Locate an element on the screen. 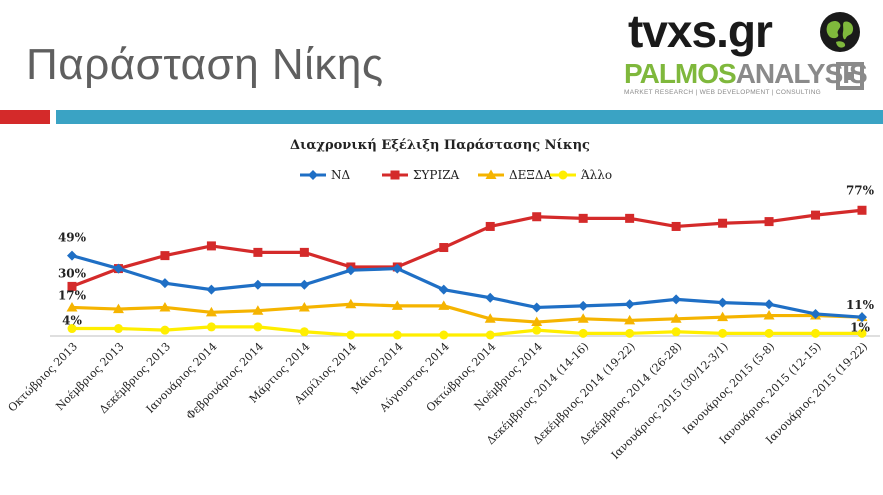  title-accent-bar-red is located at coordinates (25, 117).